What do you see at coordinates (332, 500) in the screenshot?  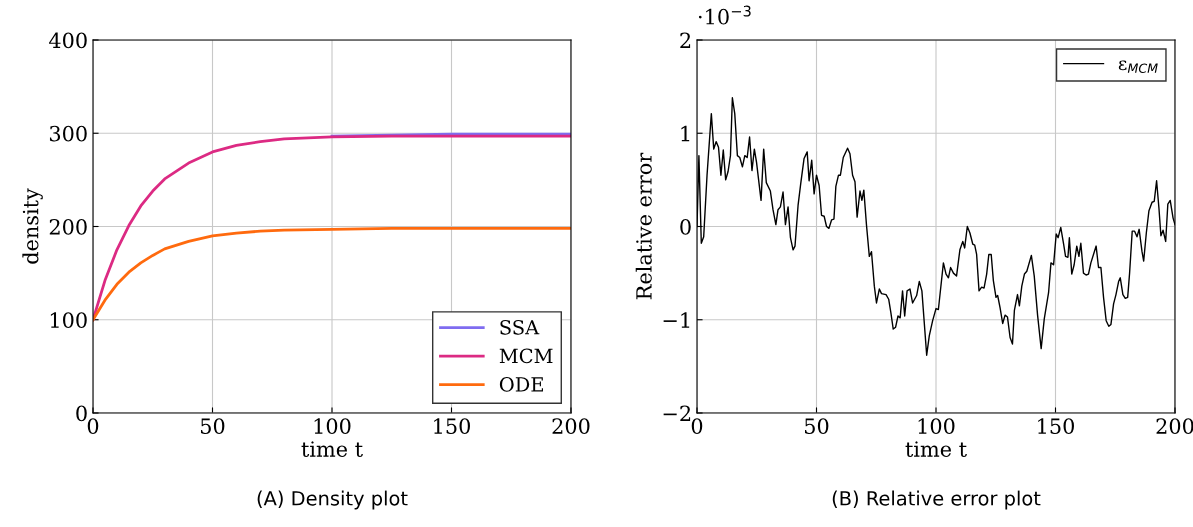 I see `text: (A) Density plot` at bounding box center [332, 500].